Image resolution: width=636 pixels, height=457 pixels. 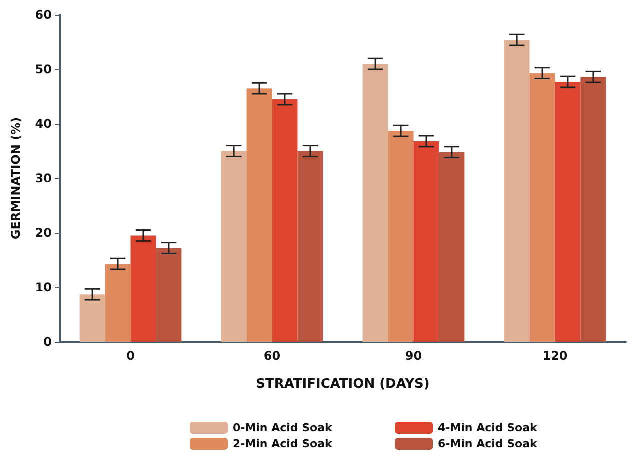 What do you see at coordinates (283, 428) in the screenshot?
I see `legend-label: 0-Min Acid Soak` at bounding box center [283, 428].